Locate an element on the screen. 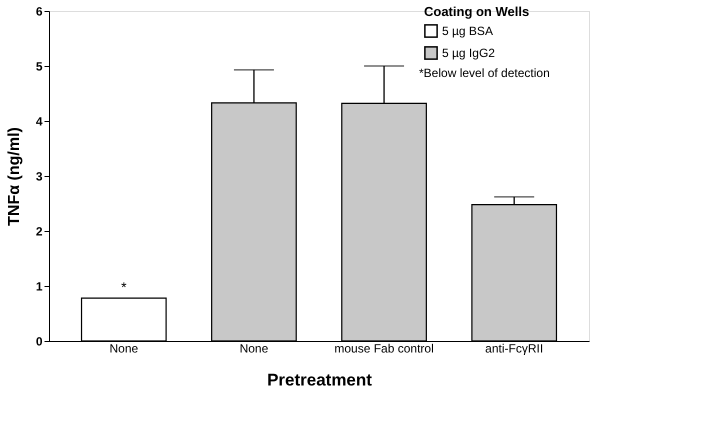 This screenshot has width=720, height=447. annotation: *Below level of detection is located at coordinates (484, 73).